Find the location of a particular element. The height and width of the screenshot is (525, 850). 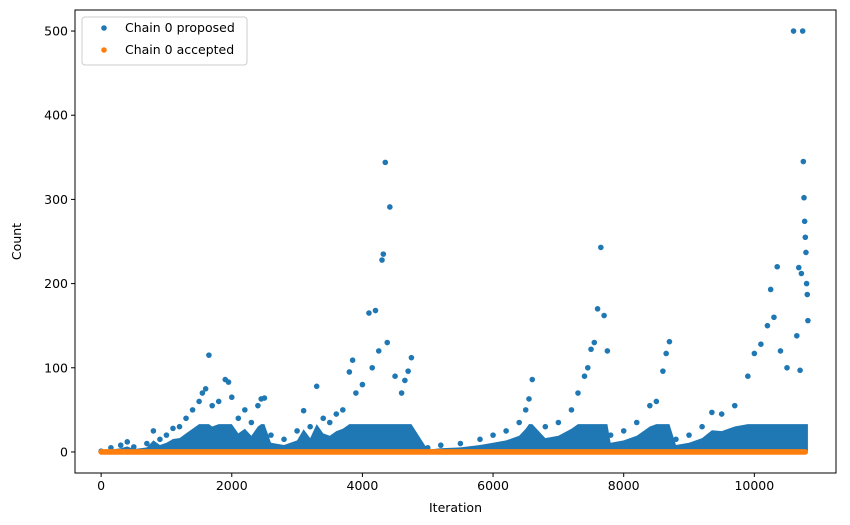

proposed-density-area is located at coordinates (454, 438).